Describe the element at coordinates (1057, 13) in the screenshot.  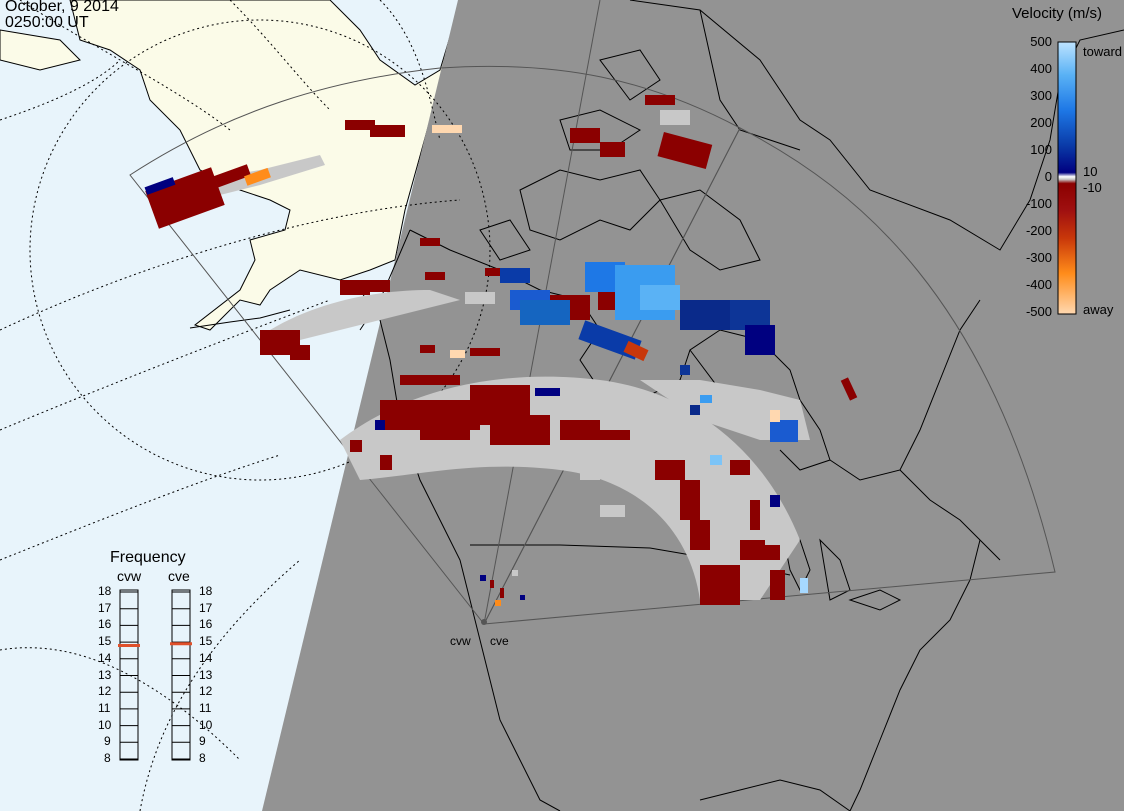
I see `colorbar-title: Velocity (m/s)` at that location.